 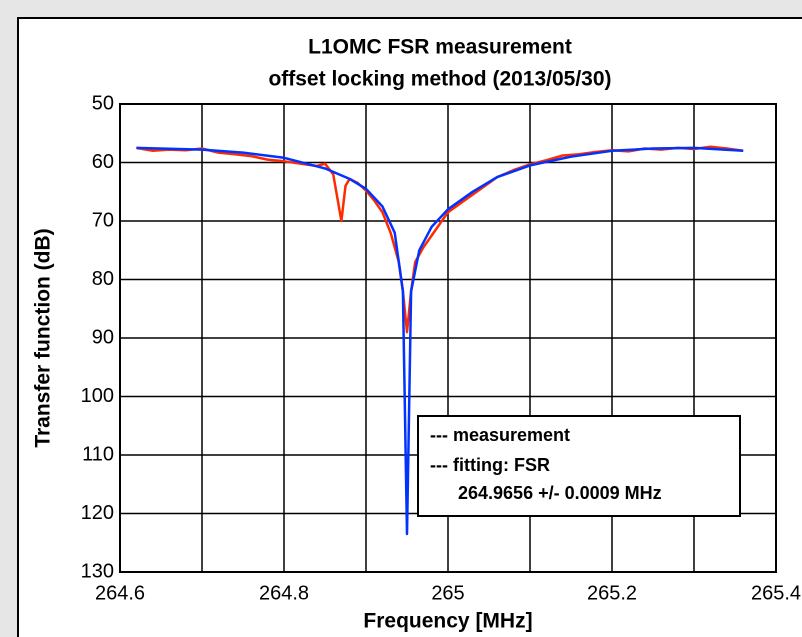 I want to click on y-tick-label: 130, so click(x=97, y=571).